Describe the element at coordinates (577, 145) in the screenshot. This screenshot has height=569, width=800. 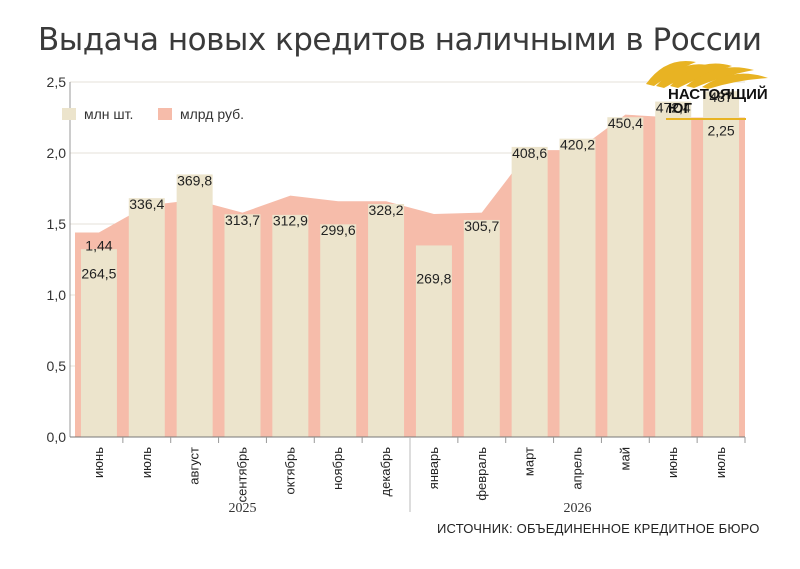
I see `bar-value-label: 420,2` at that location.